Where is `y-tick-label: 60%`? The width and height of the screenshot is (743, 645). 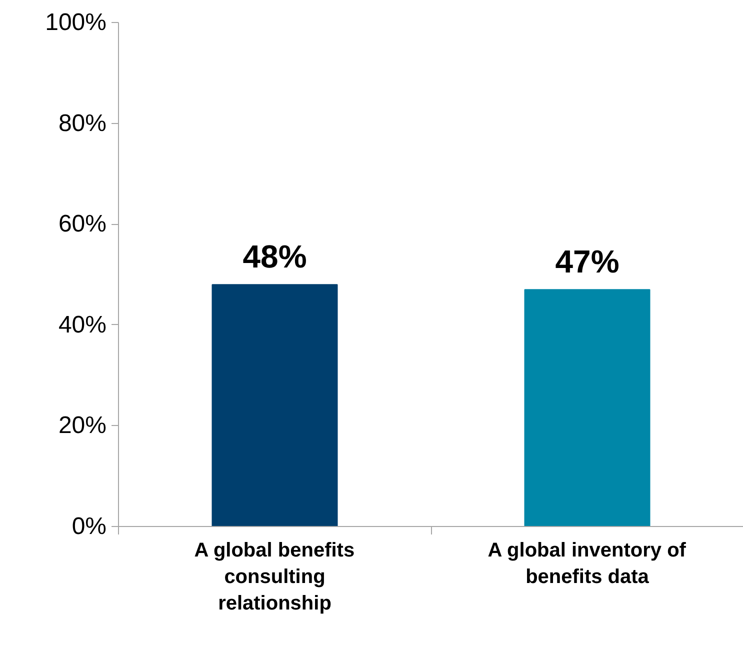
y-tick-label: 60% is located at coordinates (82, 224).